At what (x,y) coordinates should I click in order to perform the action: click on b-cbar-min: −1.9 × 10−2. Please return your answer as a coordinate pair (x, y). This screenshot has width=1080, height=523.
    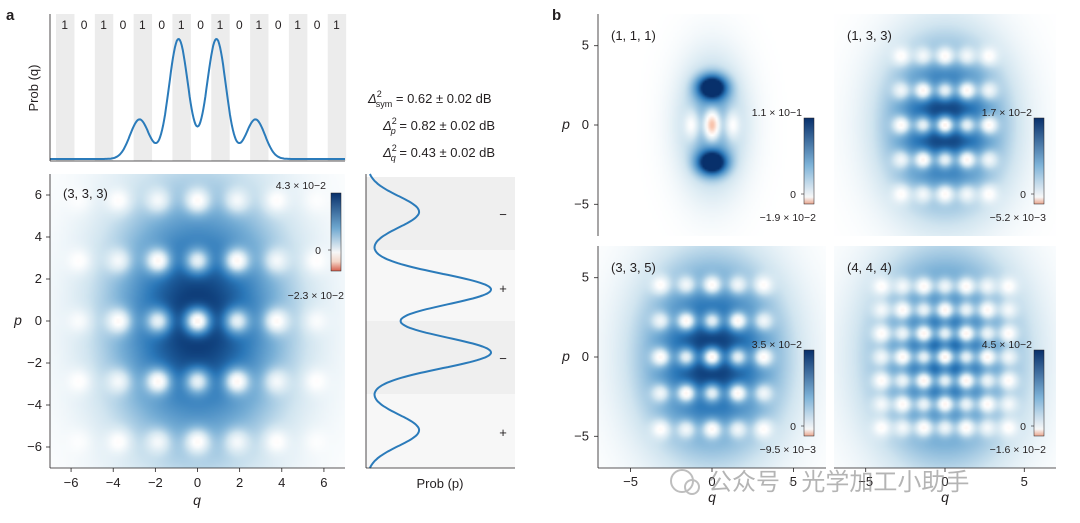
    Looking at the image, I should click on (788, 218).